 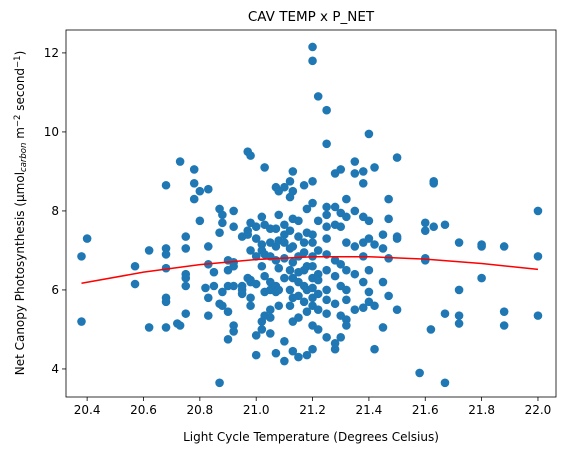 What do you see at coordinates (481, 410) in the screenshot?
I see `x-tick-label: 21.8` at bounding box center [481, 410].